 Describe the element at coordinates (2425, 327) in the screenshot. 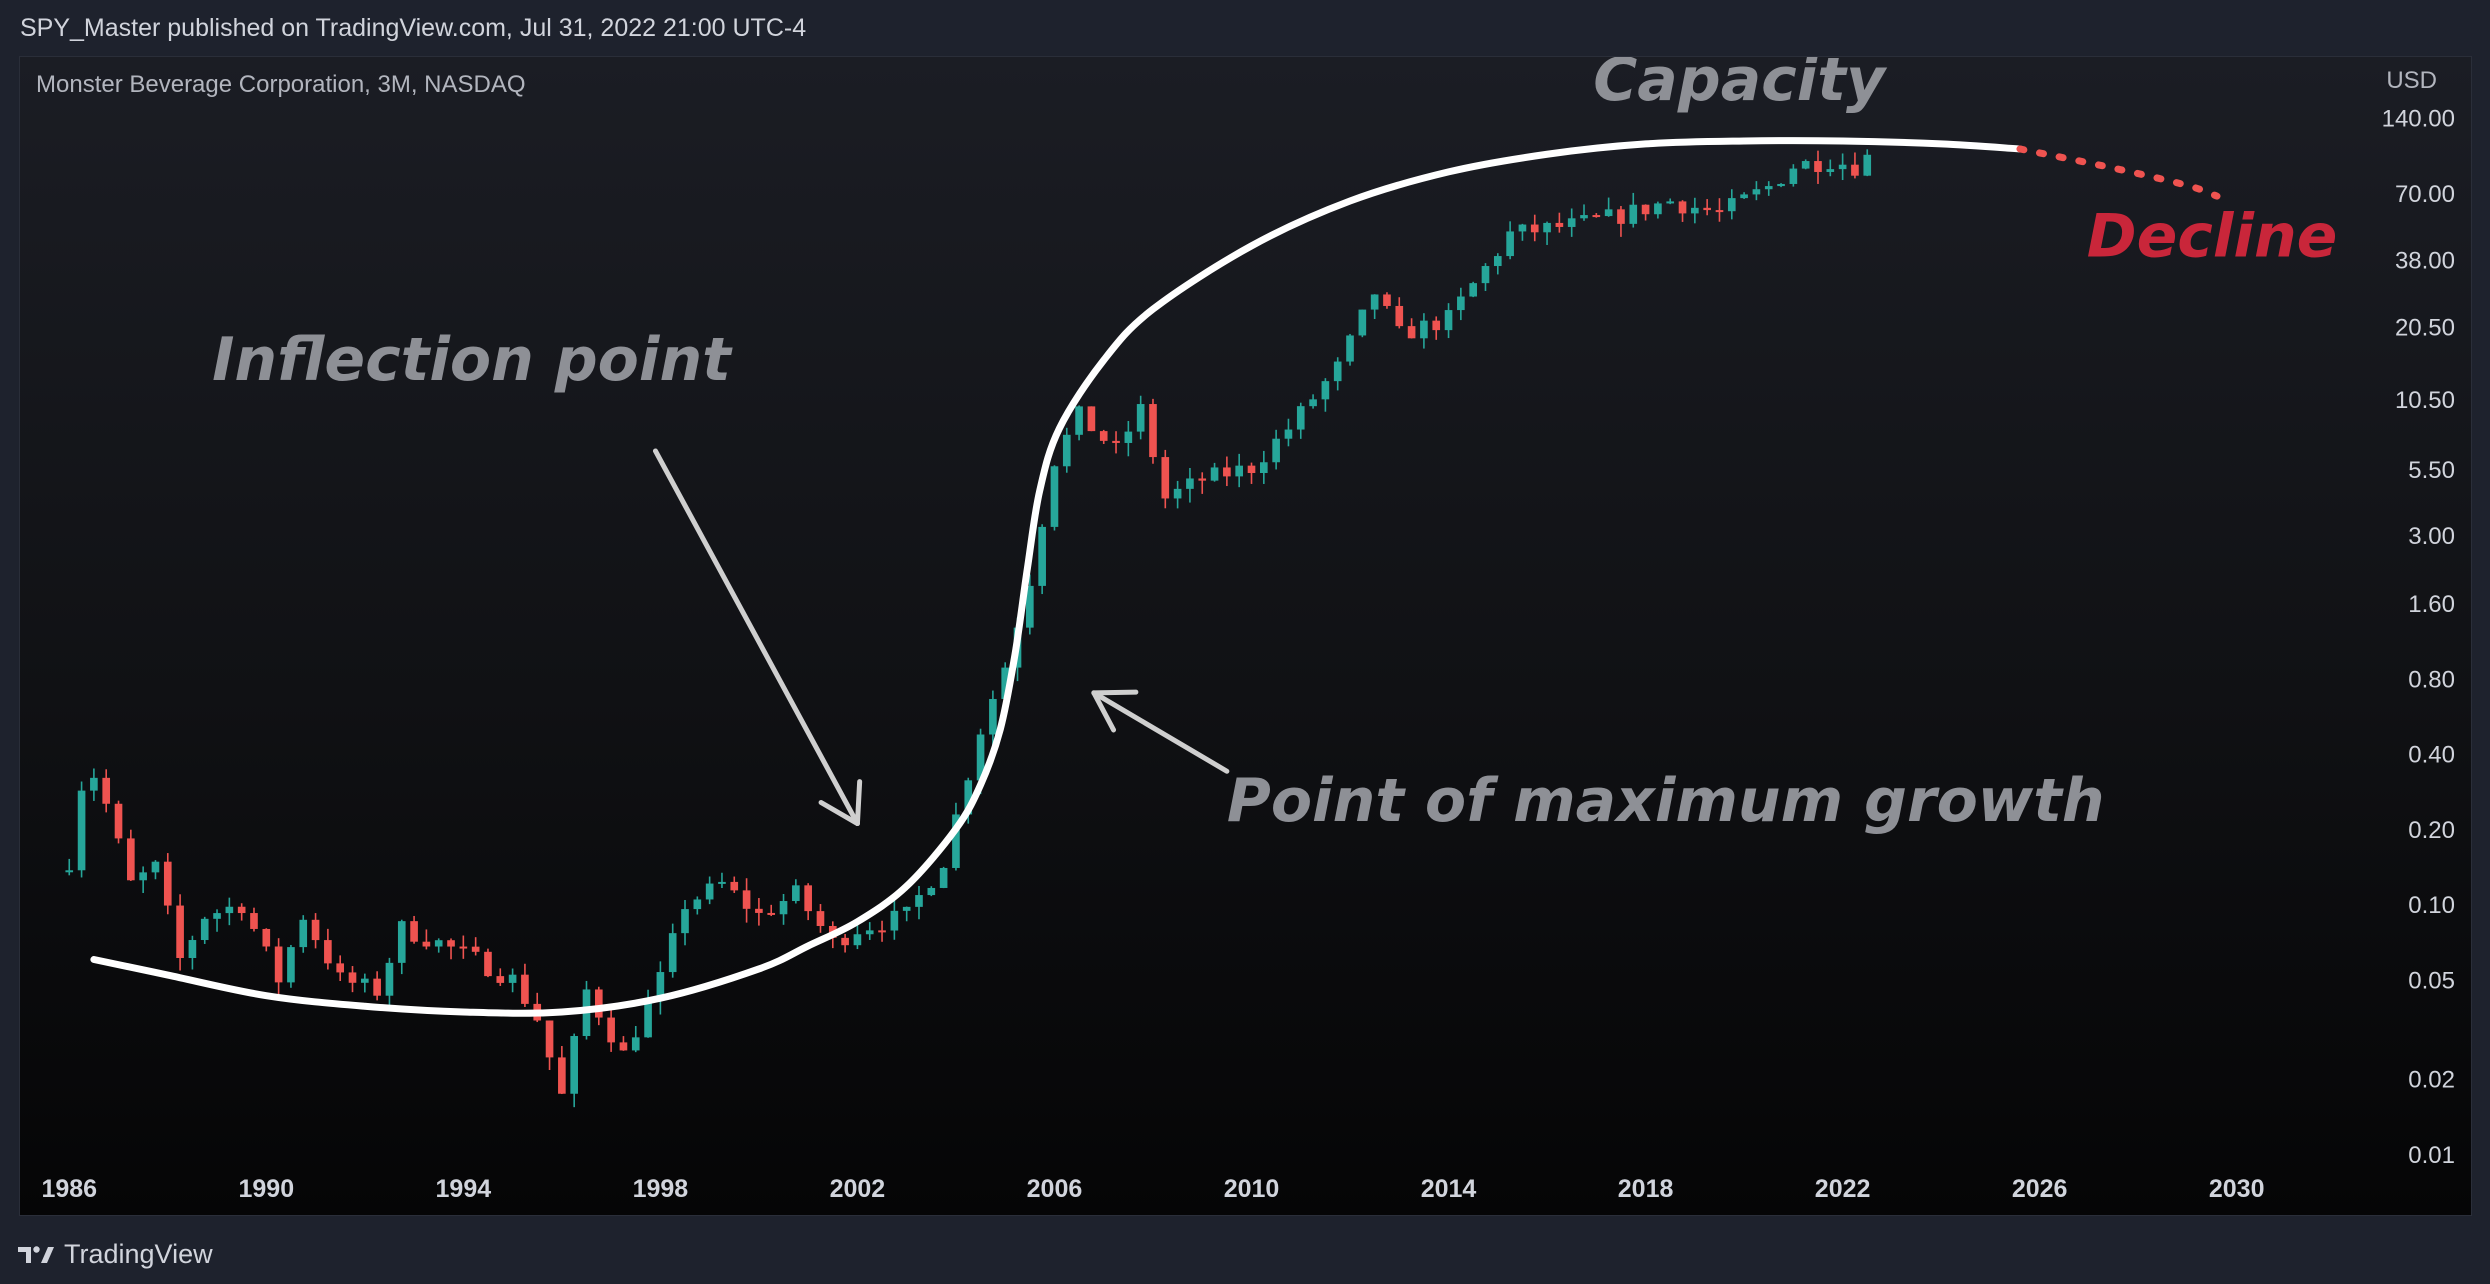

I see `y-tick-label: 20.50` at that location.